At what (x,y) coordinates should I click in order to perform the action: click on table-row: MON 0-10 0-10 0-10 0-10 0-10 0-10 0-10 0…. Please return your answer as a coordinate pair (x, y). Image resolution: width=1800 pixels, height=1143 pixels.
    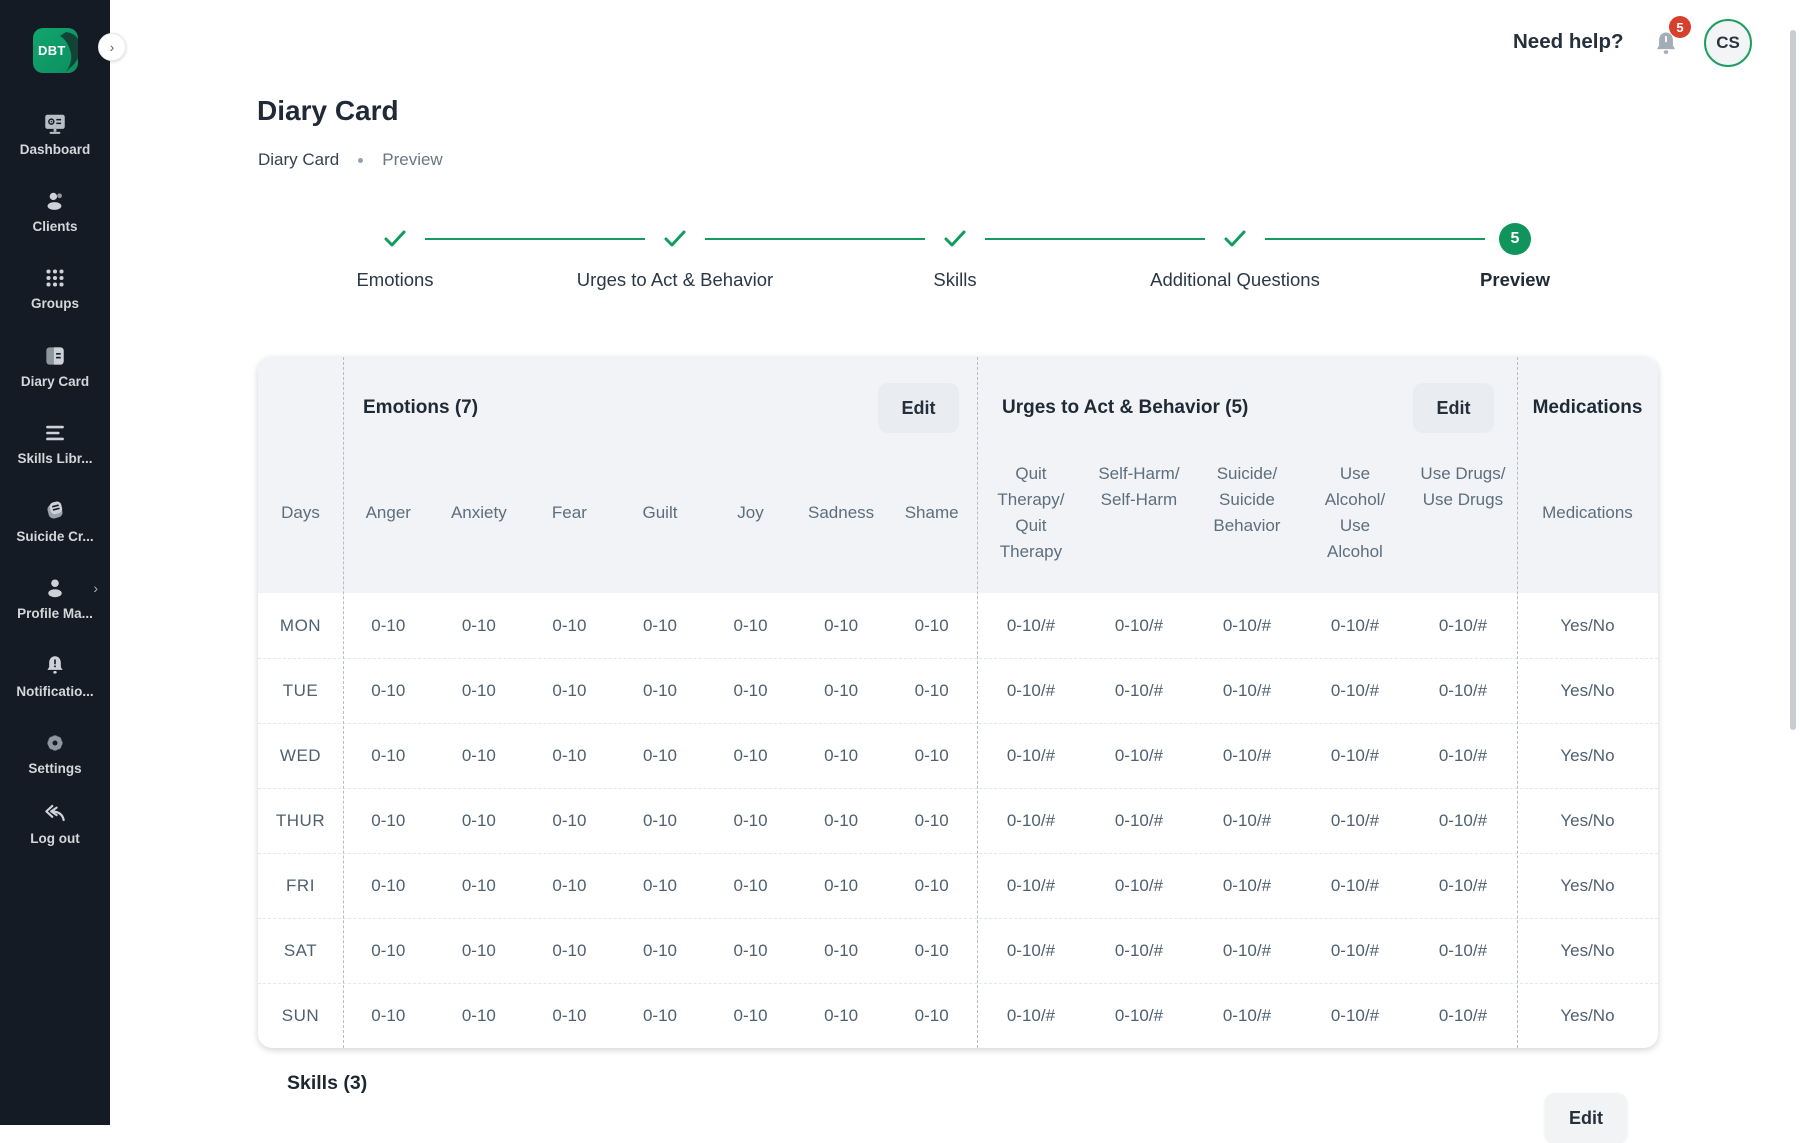
    Looking at the image, I should click on (958, 625).